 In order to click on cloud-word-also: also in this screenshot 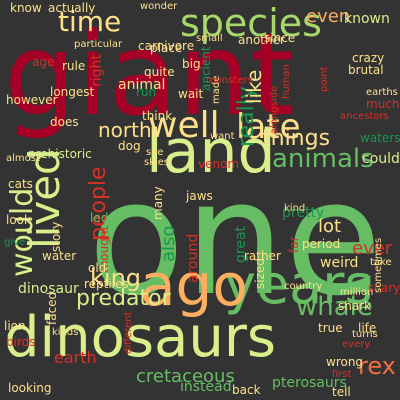, I will do `click(168, 243)`.